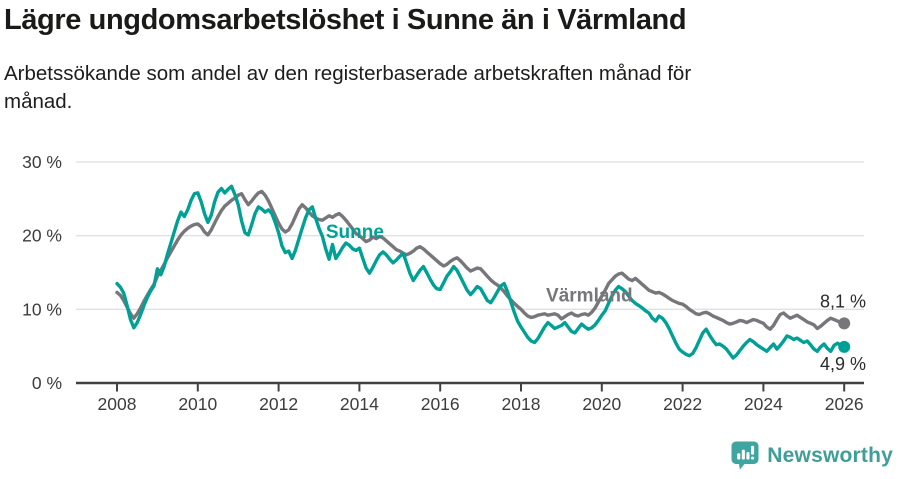 The width and height of the screenshot is (900, 479). What do you see at coordinates (359, 404) in the screenshot?
I see `x-tick-label: 2014` at bounding box center [359, 404].